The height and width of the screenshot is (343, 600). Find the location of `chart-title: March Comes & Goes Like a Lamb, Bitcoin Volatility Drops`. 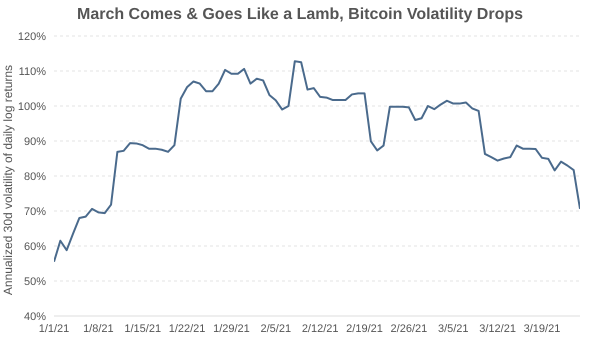

chart-title: March Comes & Goes Like a Lamb, Bitcoin Volatility Drops is located at coordinates (300, 15).